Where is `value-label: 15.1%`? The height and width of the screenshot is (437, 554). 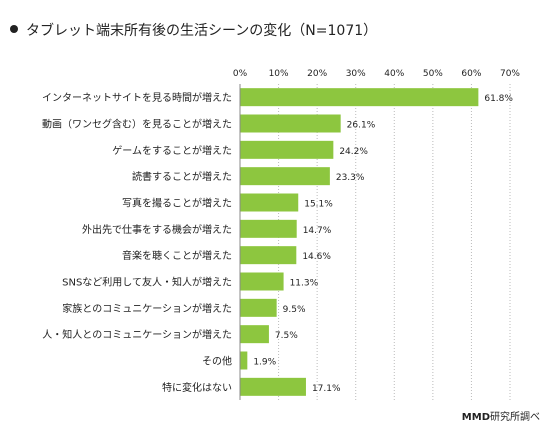
value-label: 15.1% is located at coordinates (318, 205).